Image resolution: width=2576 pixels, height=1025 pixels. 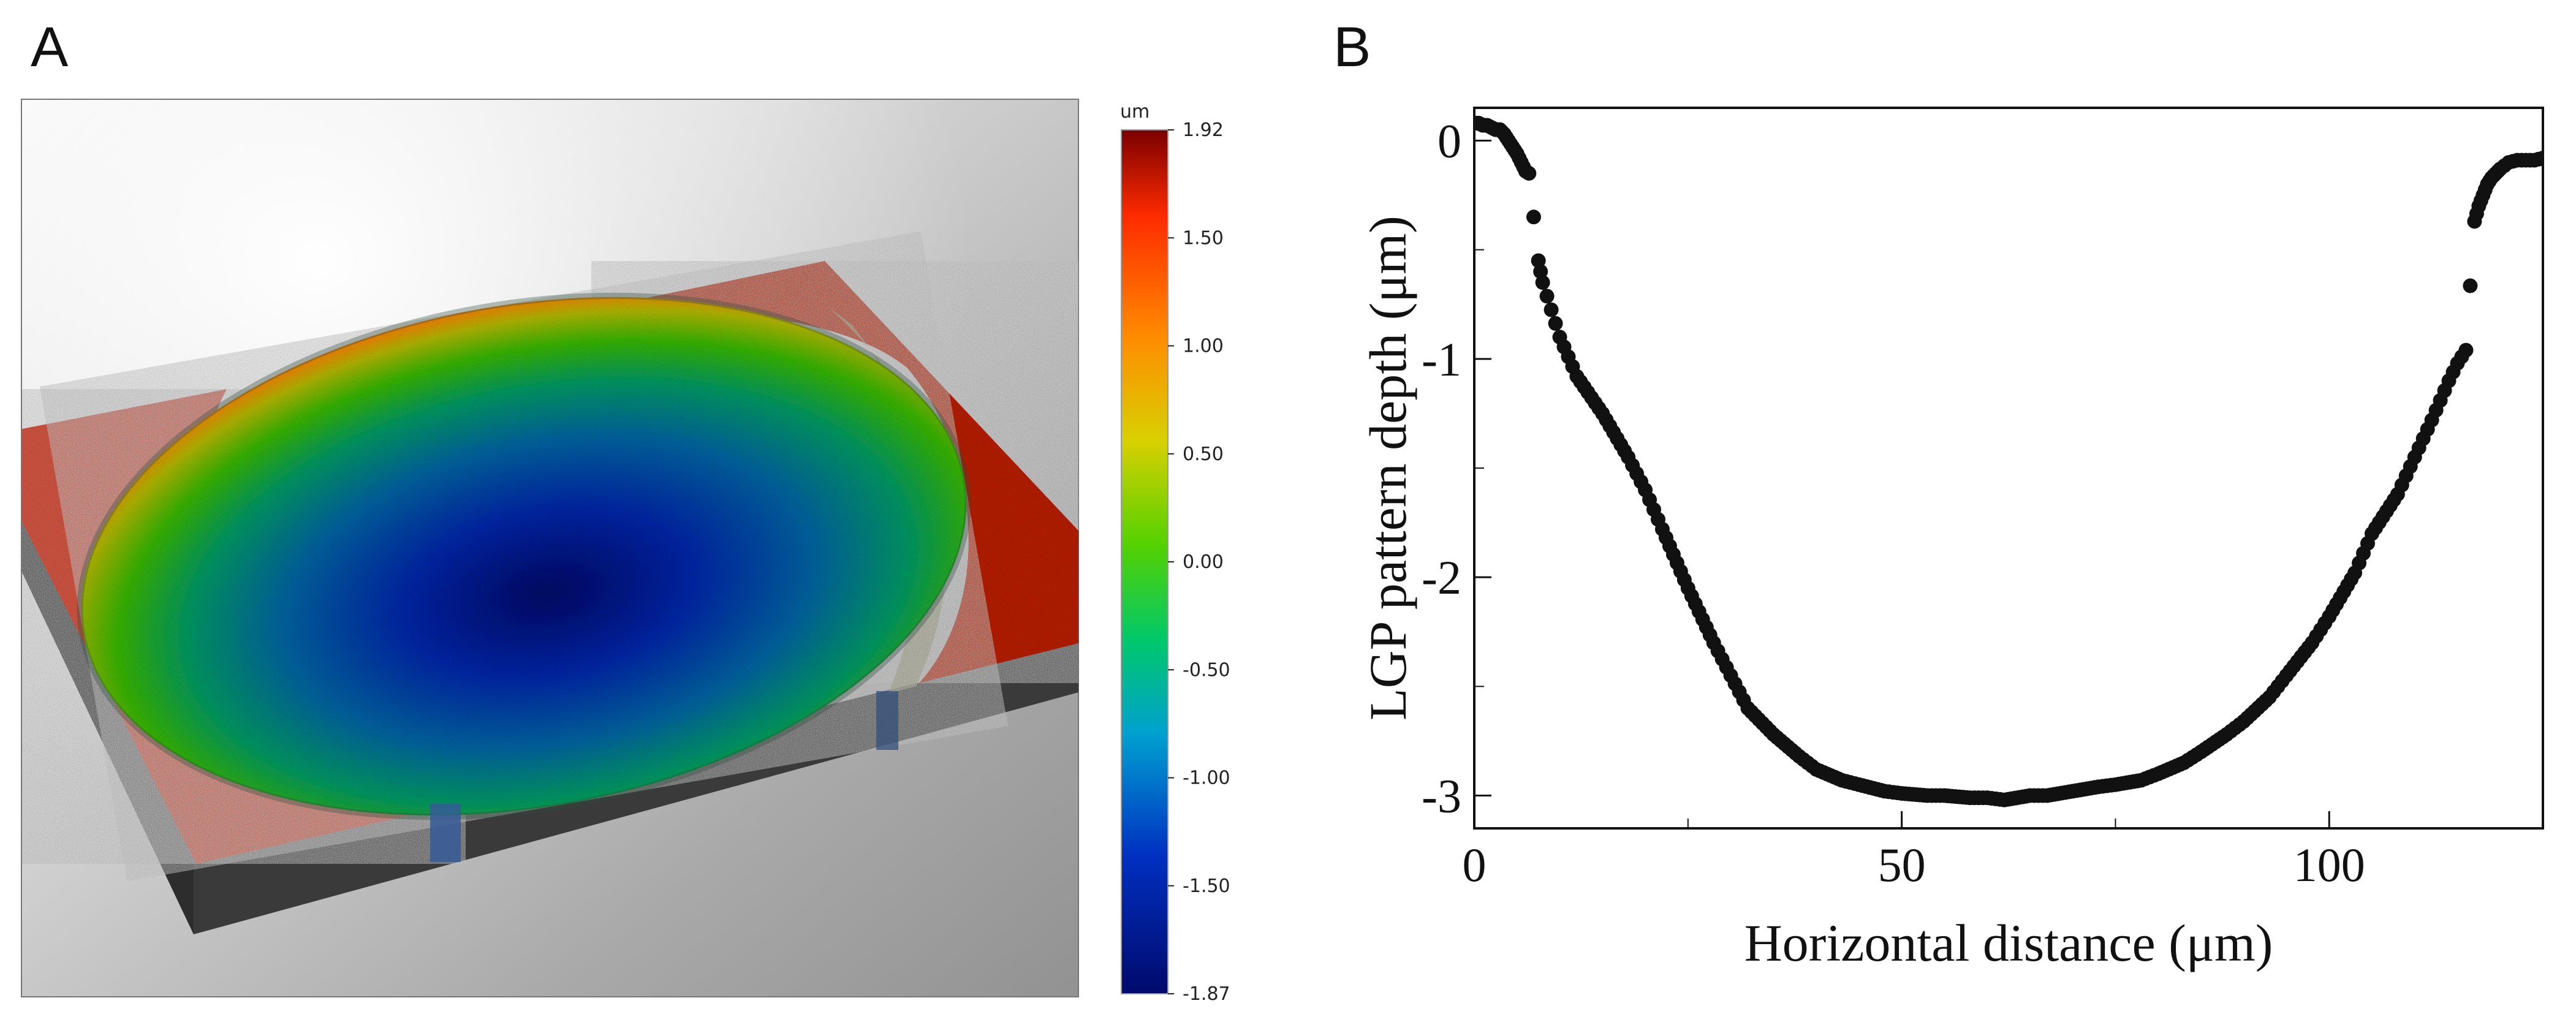 What do you see at coordinates (1203, 238) in the screenshot?
I see `colorbar-tick-label: 1.50` at bounding box center [1203, 238].